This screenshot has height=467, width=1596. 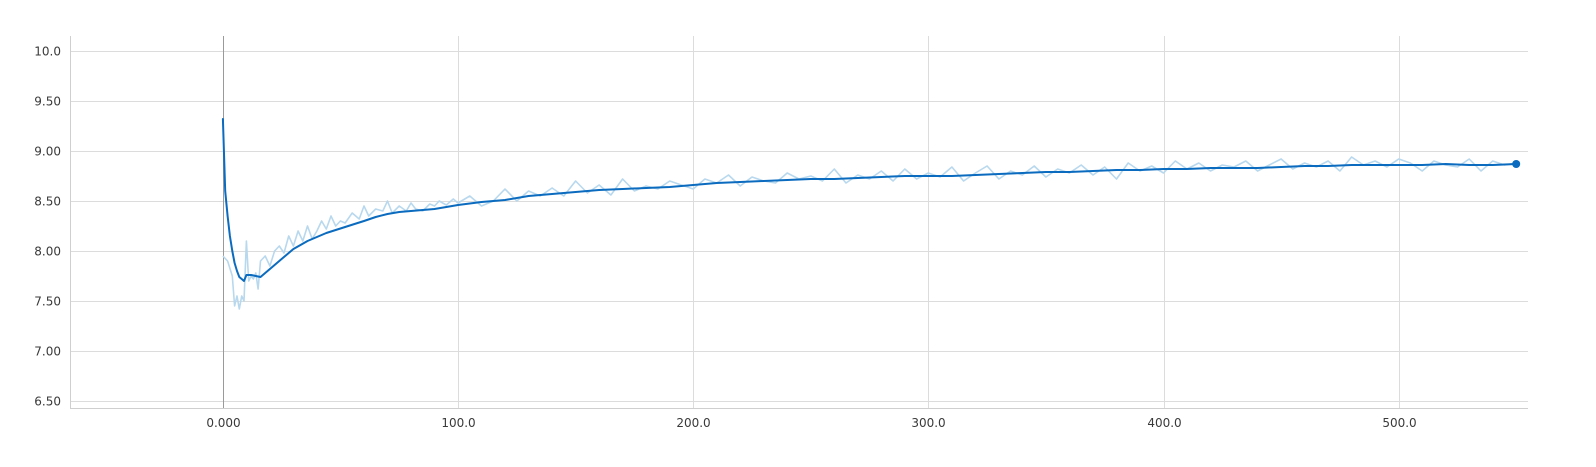 I want to click on x-tick-label: 500.0, so click(x=1399, y=423).